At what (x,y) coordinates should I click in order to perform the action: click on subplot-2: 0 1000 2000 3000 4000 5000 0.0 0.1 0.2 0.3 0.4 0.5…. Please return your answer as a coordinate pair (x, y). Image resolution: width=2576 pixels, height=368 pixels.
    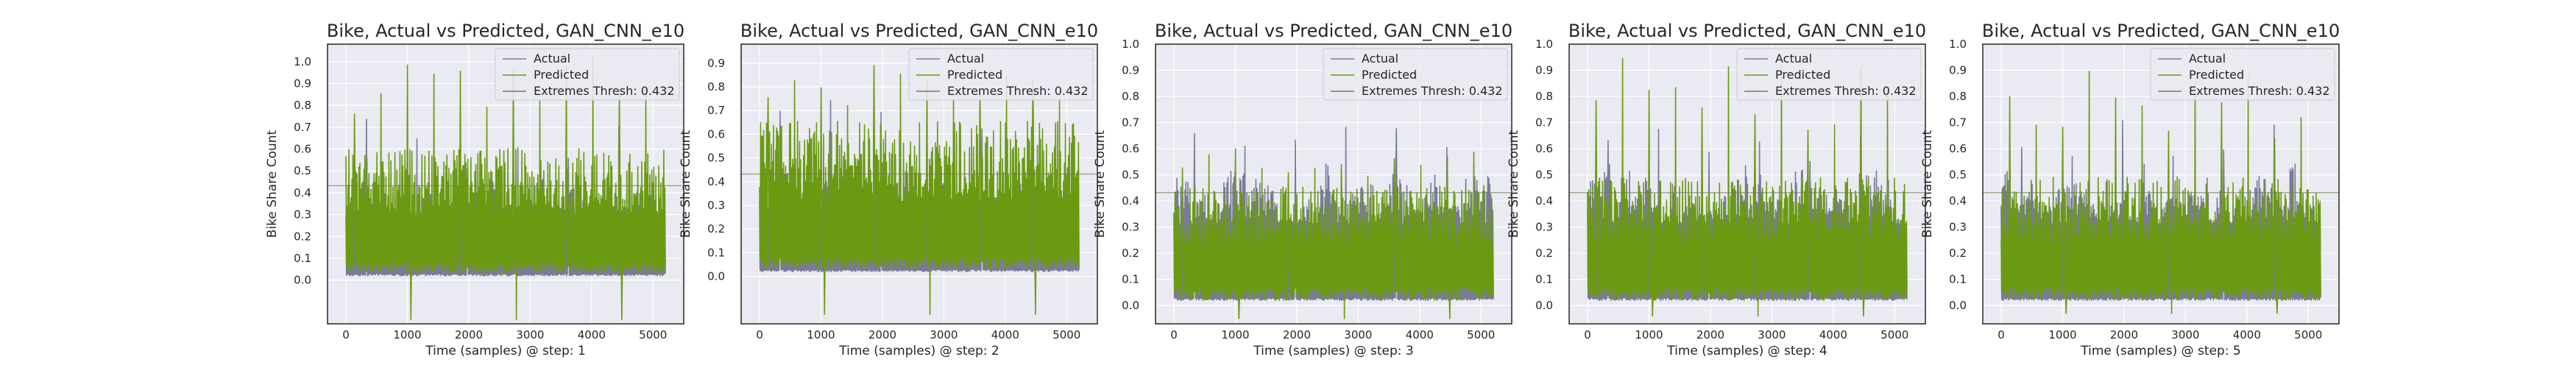
    Looking at the image, I should click on (888, 189).